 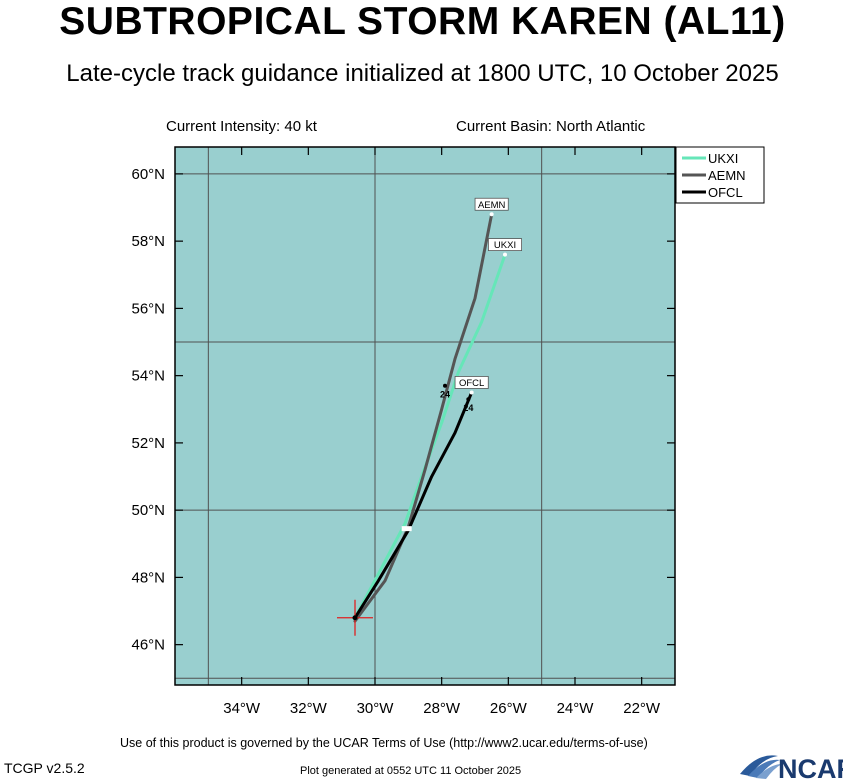 What do you see at coordinates (148, 376) in the screenshot?
I see `y-tick-label: 54°N` at bounding box center [148, 376].